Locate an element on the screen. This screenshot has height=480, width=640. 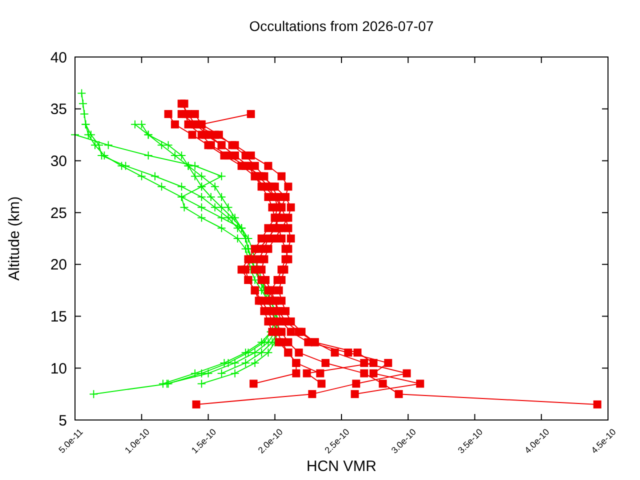
y-tick-label: 5 is located at coordinates (62, 421).